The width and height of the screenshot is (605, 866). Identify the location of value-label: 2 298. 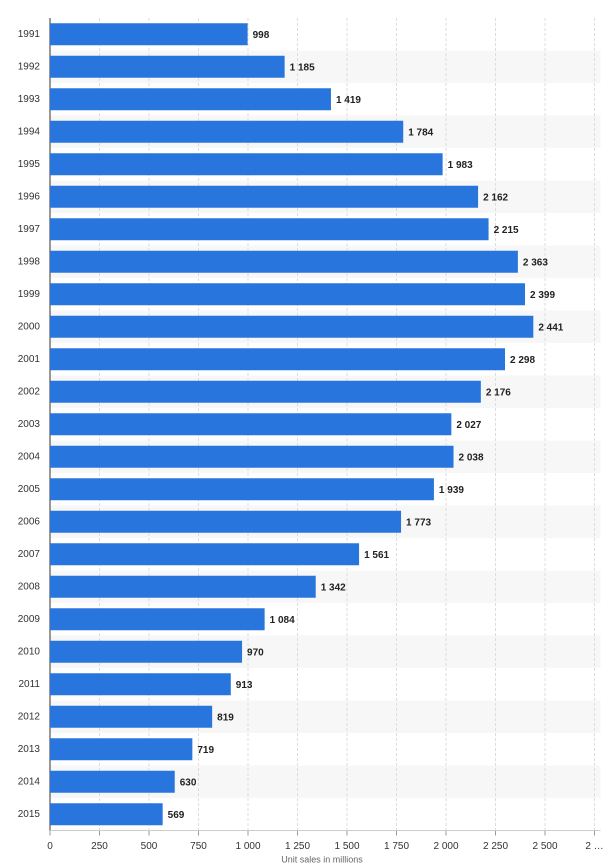
(522, 360).